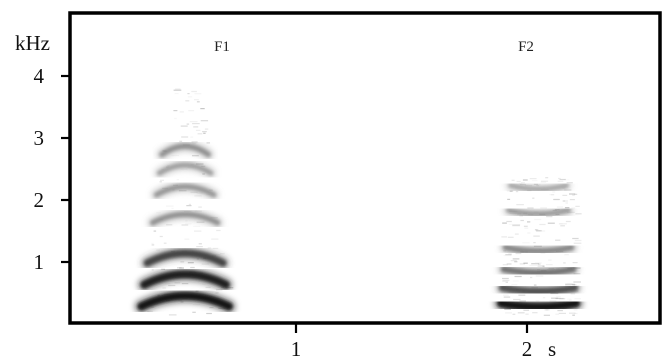  Describe the element at coordinates (526, 47) in the screenshot. I see `series-label-f2: F2` at that location.